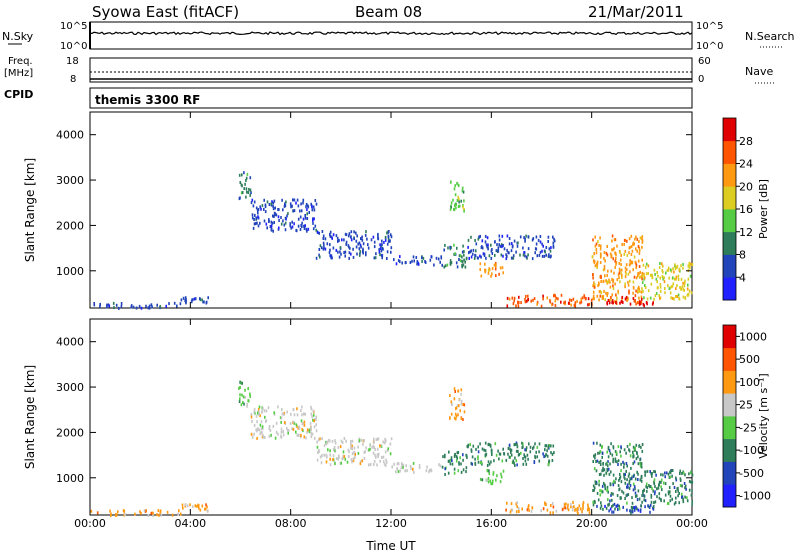  What do you see at coordinates (709, 46) in the screenshot?
I see `nsearch-scale-bottom: 10^0` at bounding box center [709, 46].